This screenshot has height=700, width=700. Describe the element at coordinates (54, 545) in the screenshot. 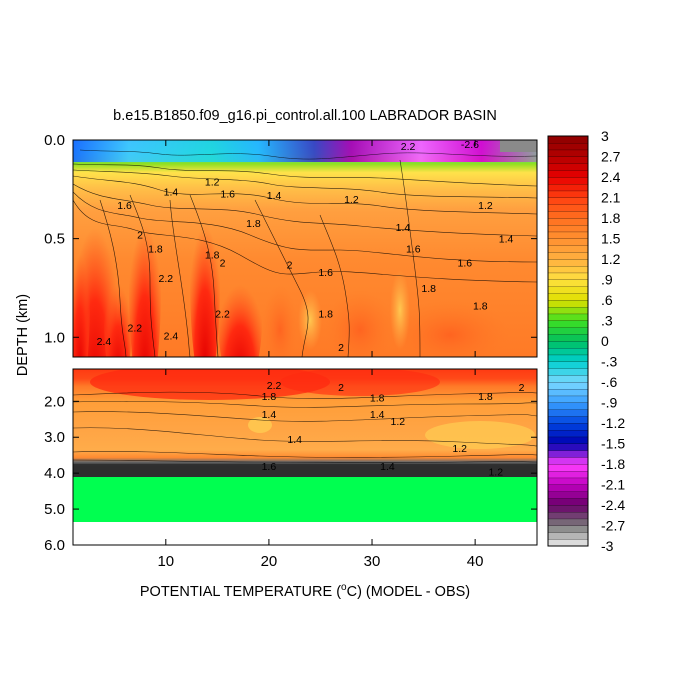

I see `y-tick-label: 6.0` at that location.